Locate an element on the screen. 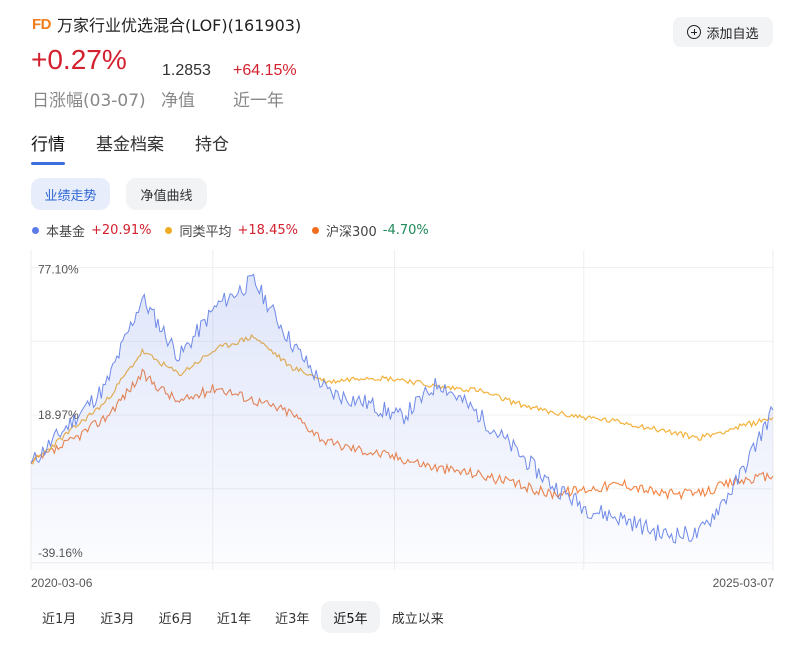  legend-value-peer: +18.45% is located at coordinates (267, 230).